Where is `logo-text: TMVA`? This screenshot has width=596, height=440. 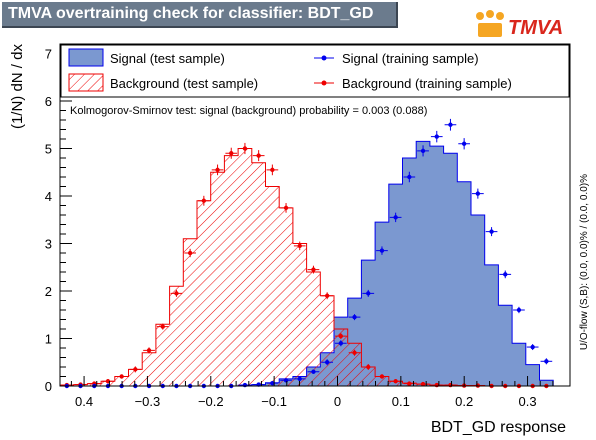 logo-text: TMVA is located at coordinates (535, 28).